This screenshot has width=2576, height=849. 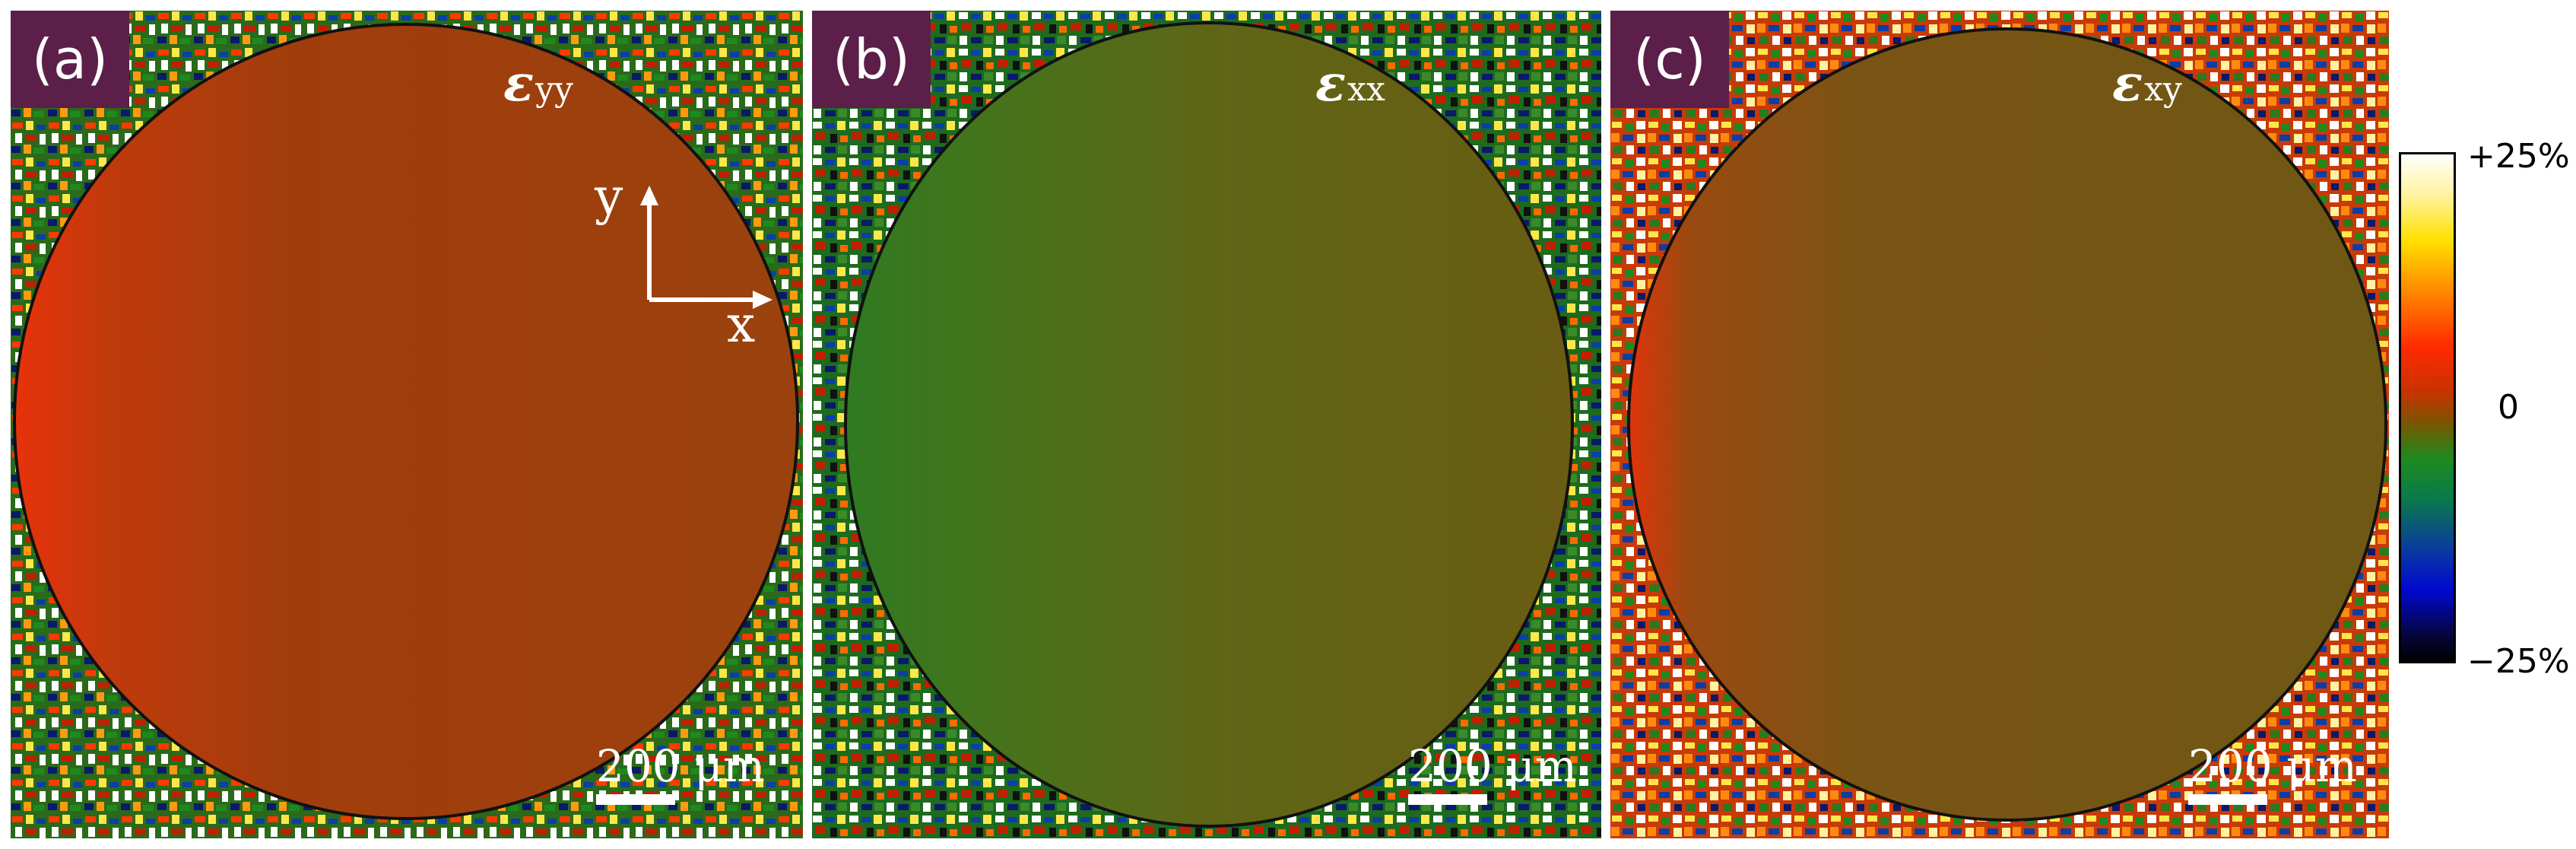 What do you see at coordinates (2508, 407) in the screenshot?
I see `colorbar-mid-label: 0` at bounding box center [2508, 407].